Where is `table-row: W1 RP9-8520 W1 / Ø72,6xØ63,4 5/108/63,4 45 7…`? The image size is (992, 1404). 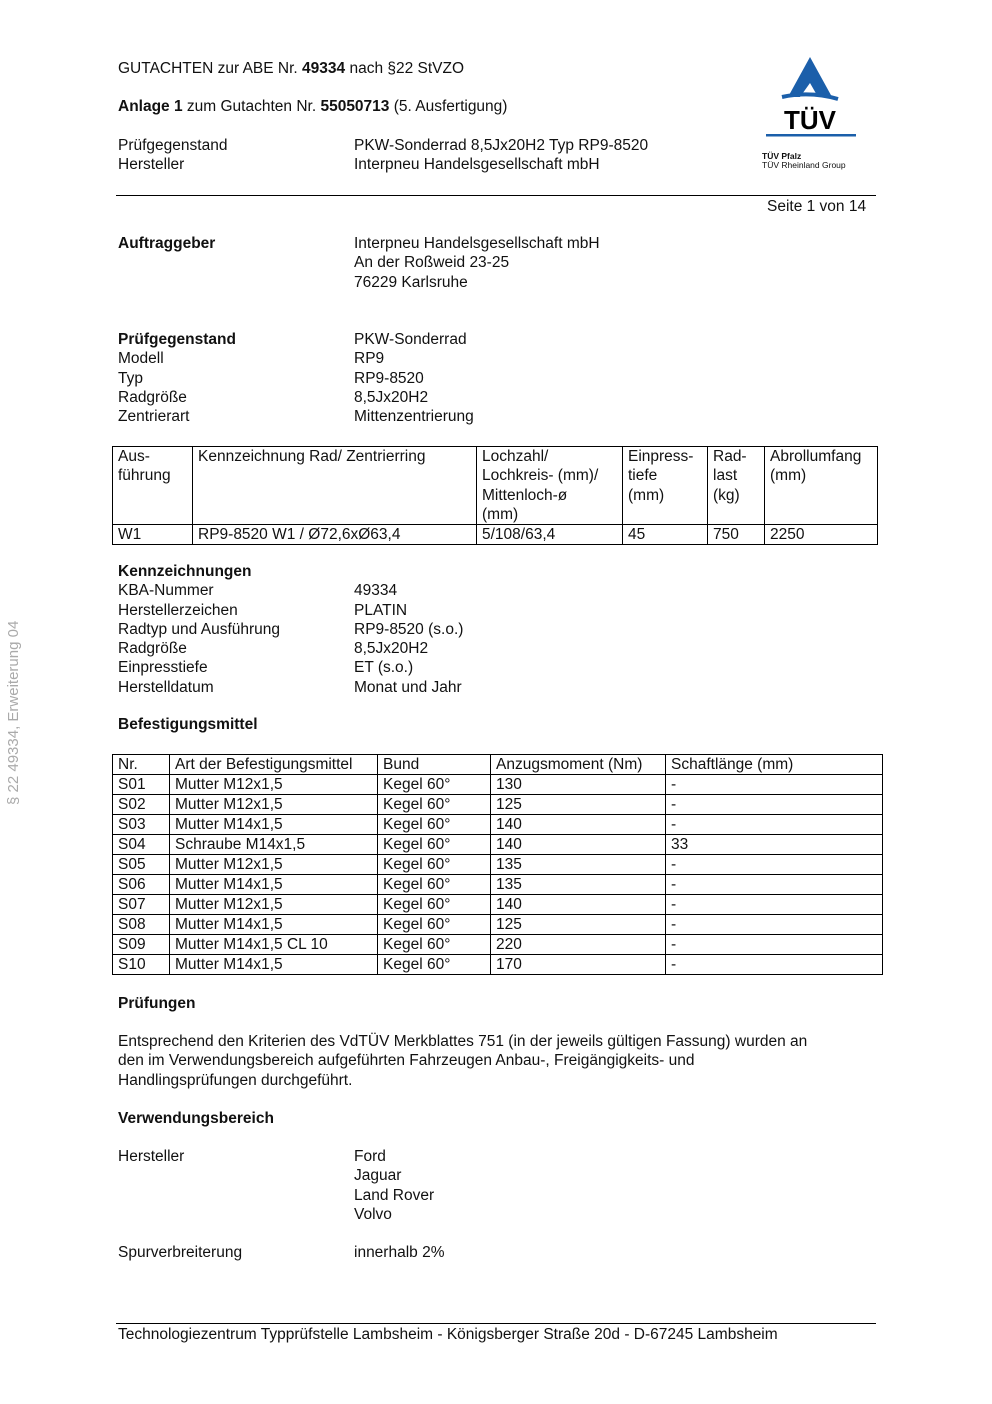
table-row: W1 RP9-8520 W1 / Ø72,6xØ63,4 5/108/63,4 45 7… is located at coordinates (495, 535).